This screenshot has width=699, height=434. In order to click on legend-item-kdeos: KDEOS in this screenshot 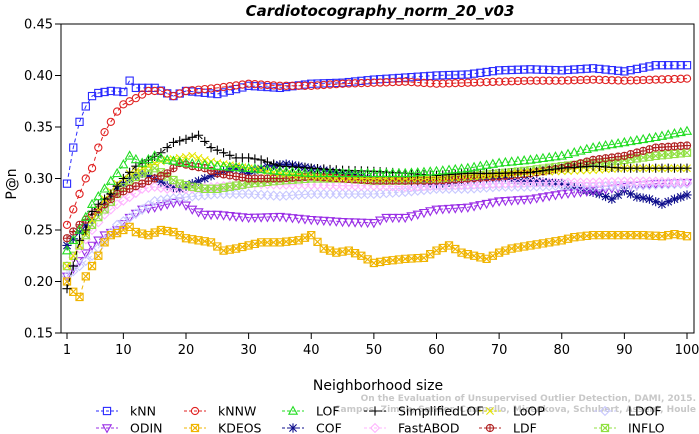, I will do `click(223, 427)`.